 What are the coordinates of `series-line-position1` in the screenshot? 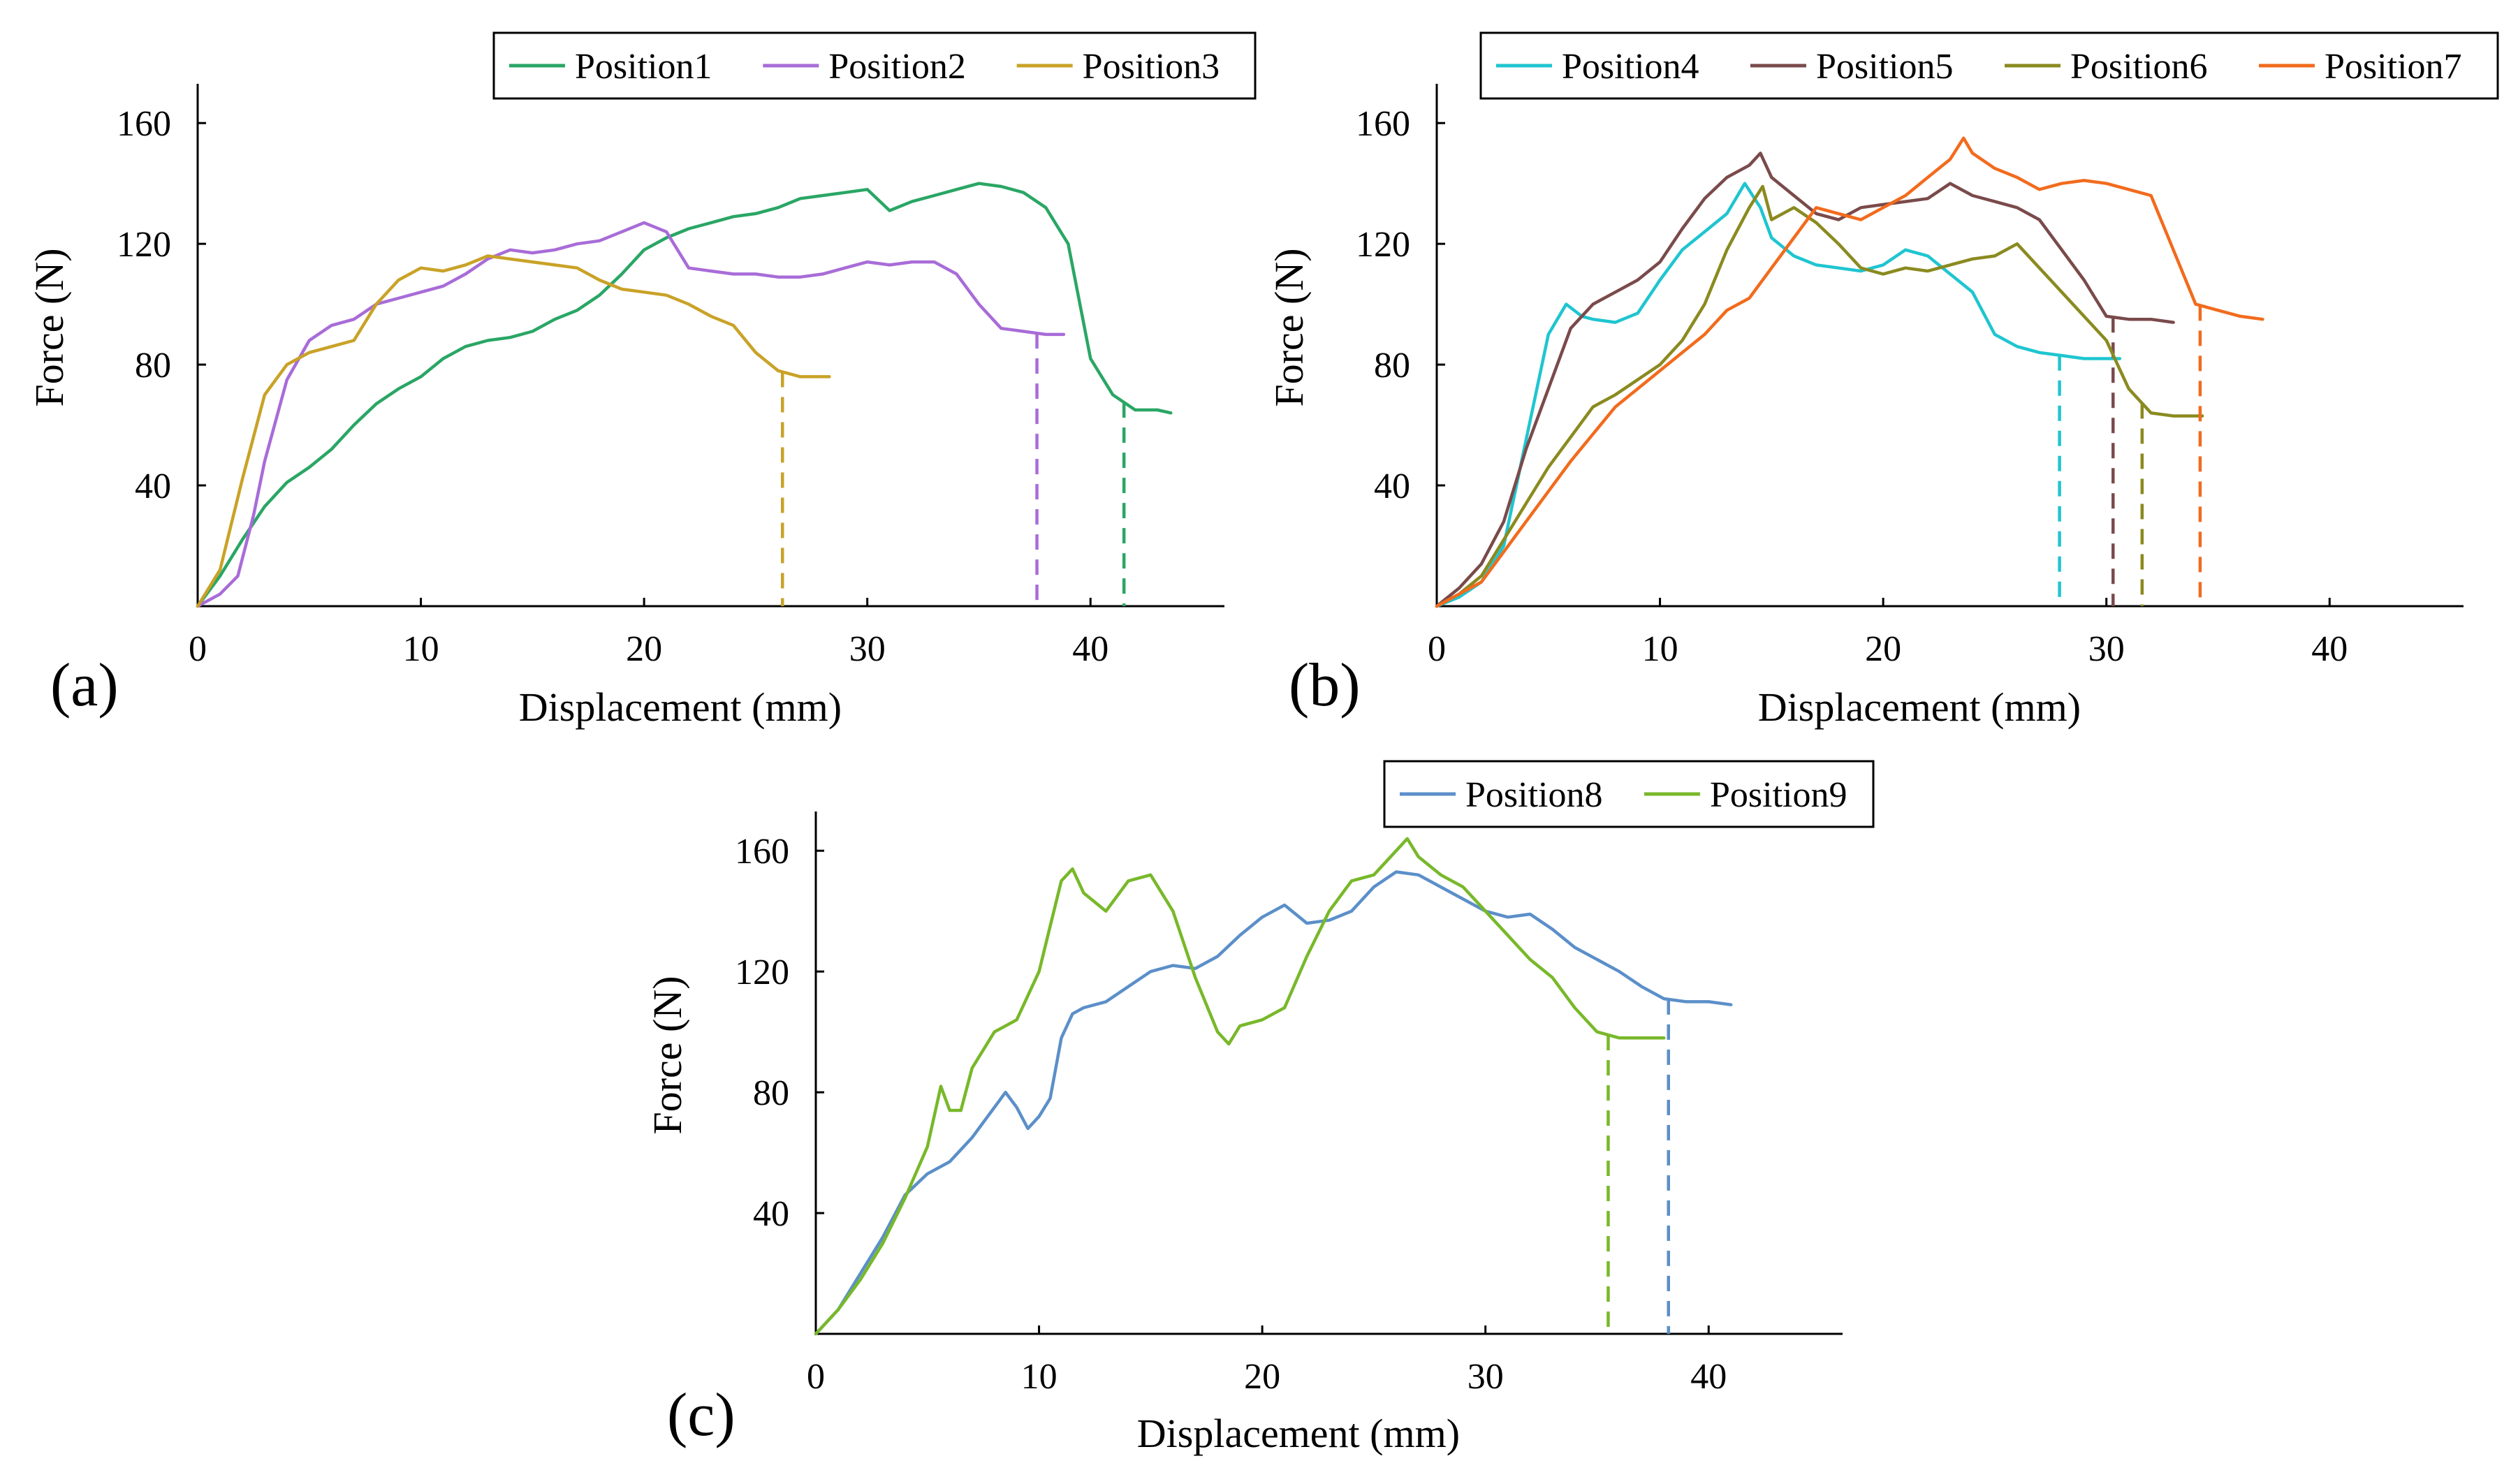 It's located at (685, 395).